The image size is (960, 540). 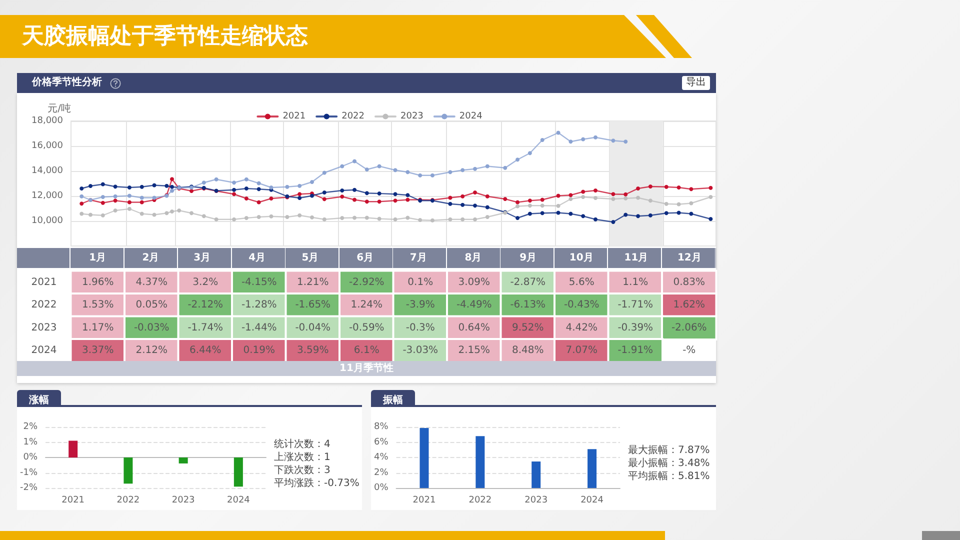 What do you see at coordinates (48, 196) in the screenshot?
I see `y-tick-label: 12,000` at bounding box center [48, 196].